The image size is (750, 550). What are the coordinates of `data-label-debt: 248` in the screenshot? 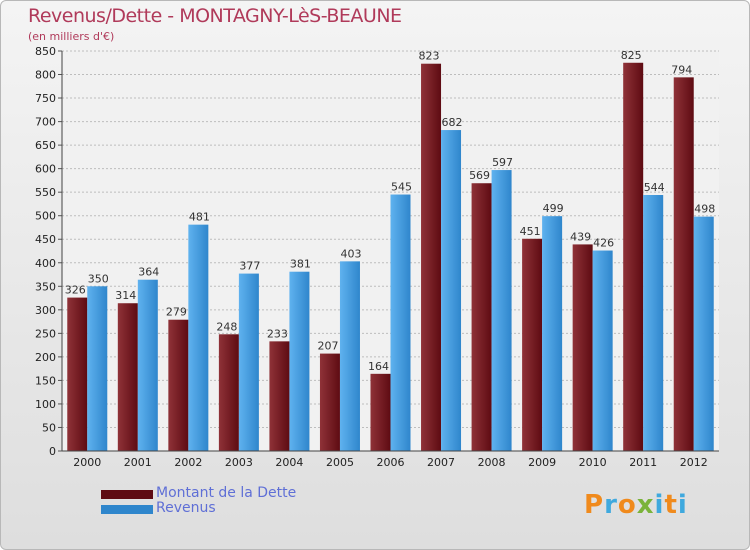 It's located at (226, 326).